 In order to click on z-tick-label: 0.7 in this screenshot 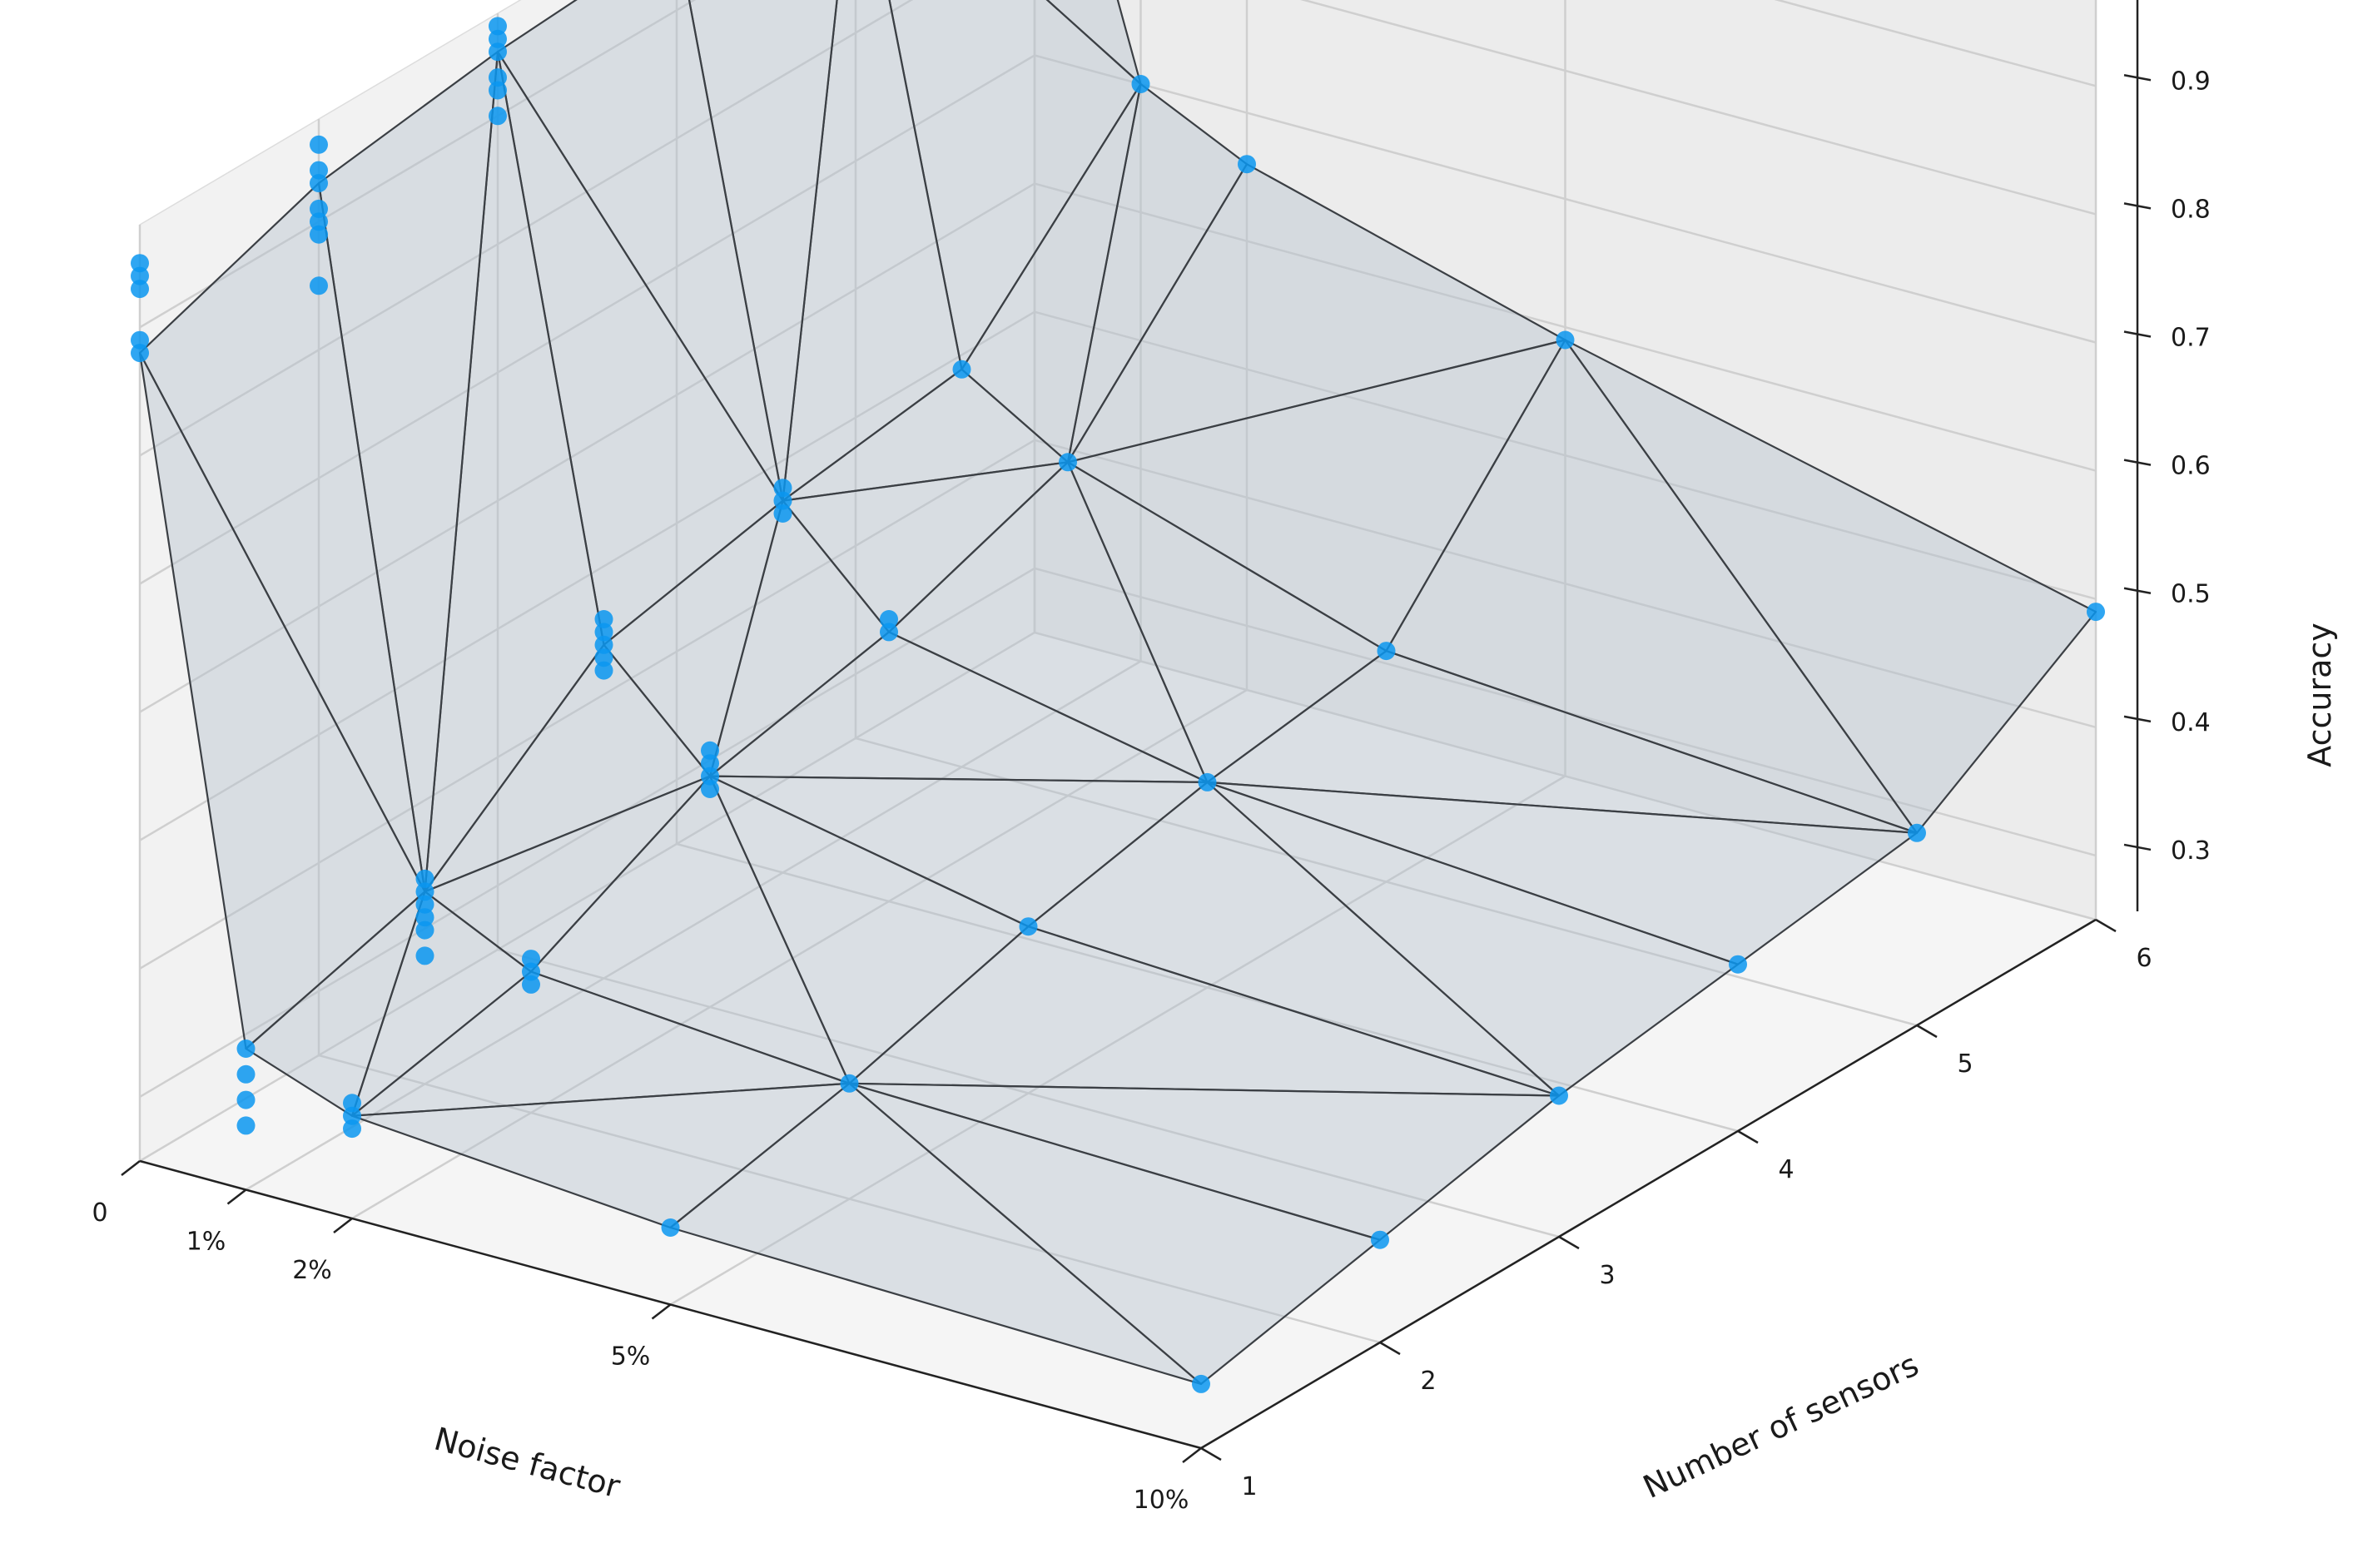, I will do `click(2191, 338)`.